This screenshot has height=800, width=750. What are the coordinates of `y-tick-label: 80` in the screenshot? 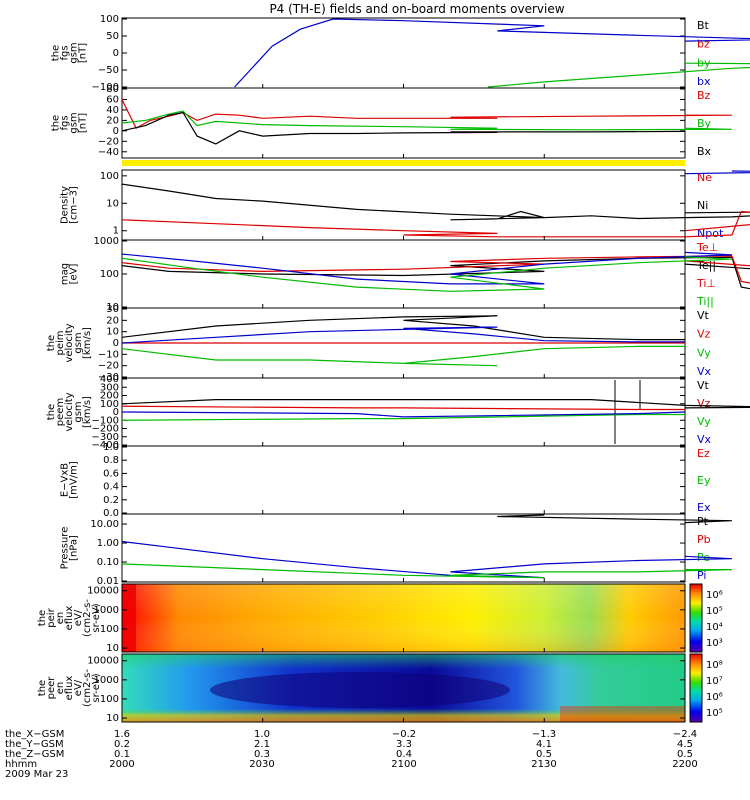 It's located at (112, 89).